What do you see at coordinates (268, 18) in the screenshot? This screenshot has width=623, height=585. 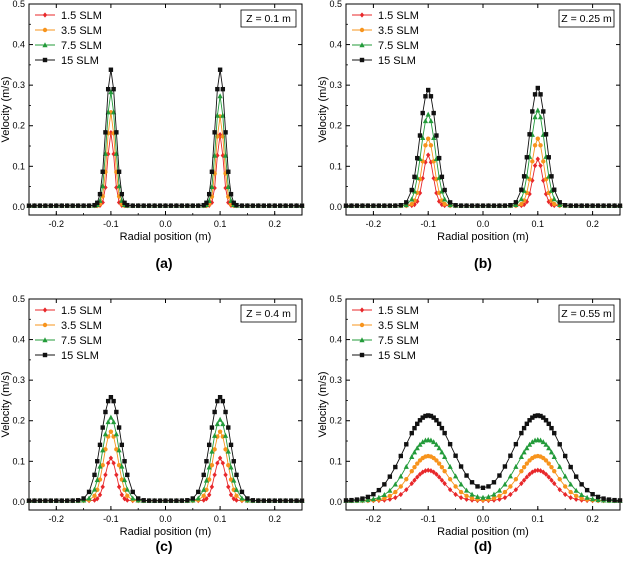 I see `annotation-box` at bounding box center [268, 18].